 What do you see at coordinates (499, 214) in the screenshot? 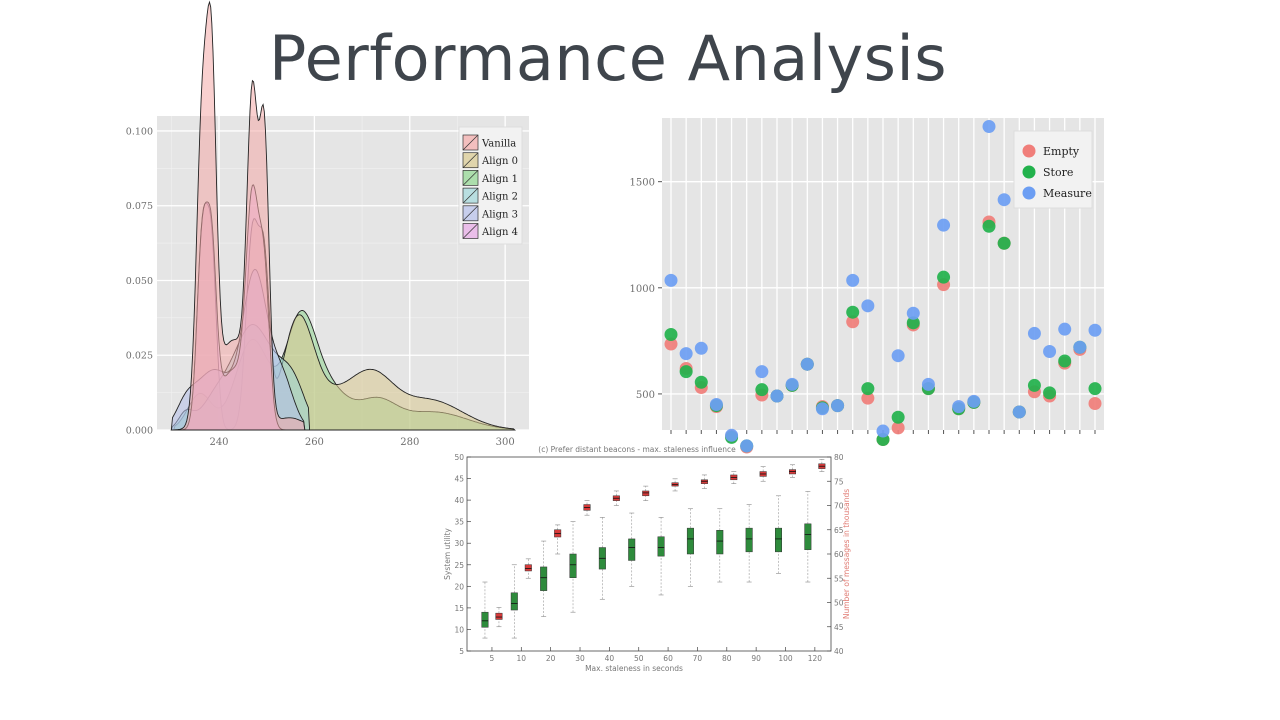
I see `legend-label: Align 3` at bounding box center [499, 214].